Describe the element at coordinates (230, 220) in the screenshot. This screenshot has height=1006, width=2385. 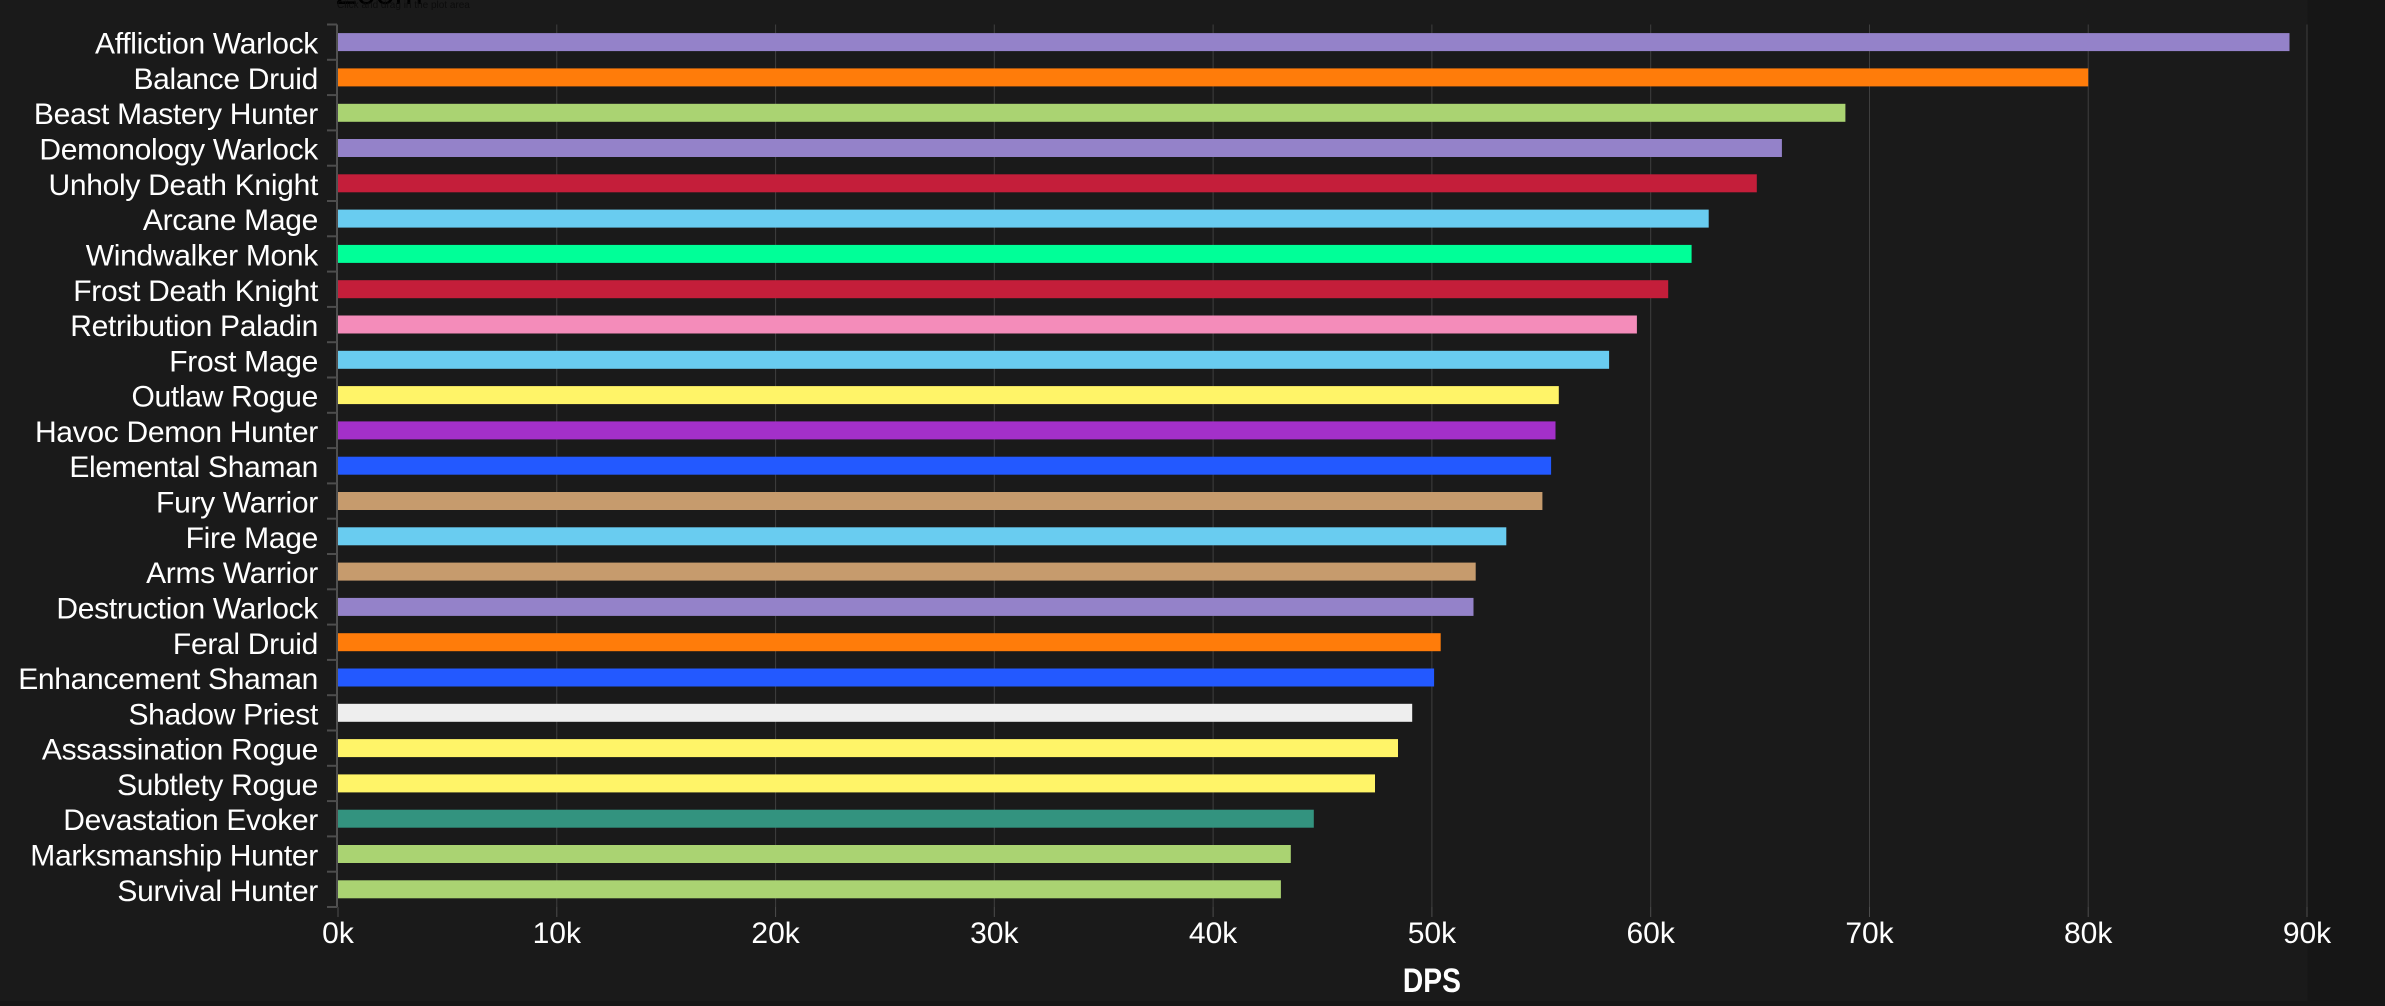
I see `svg-text: Arcane Mage` at that location.